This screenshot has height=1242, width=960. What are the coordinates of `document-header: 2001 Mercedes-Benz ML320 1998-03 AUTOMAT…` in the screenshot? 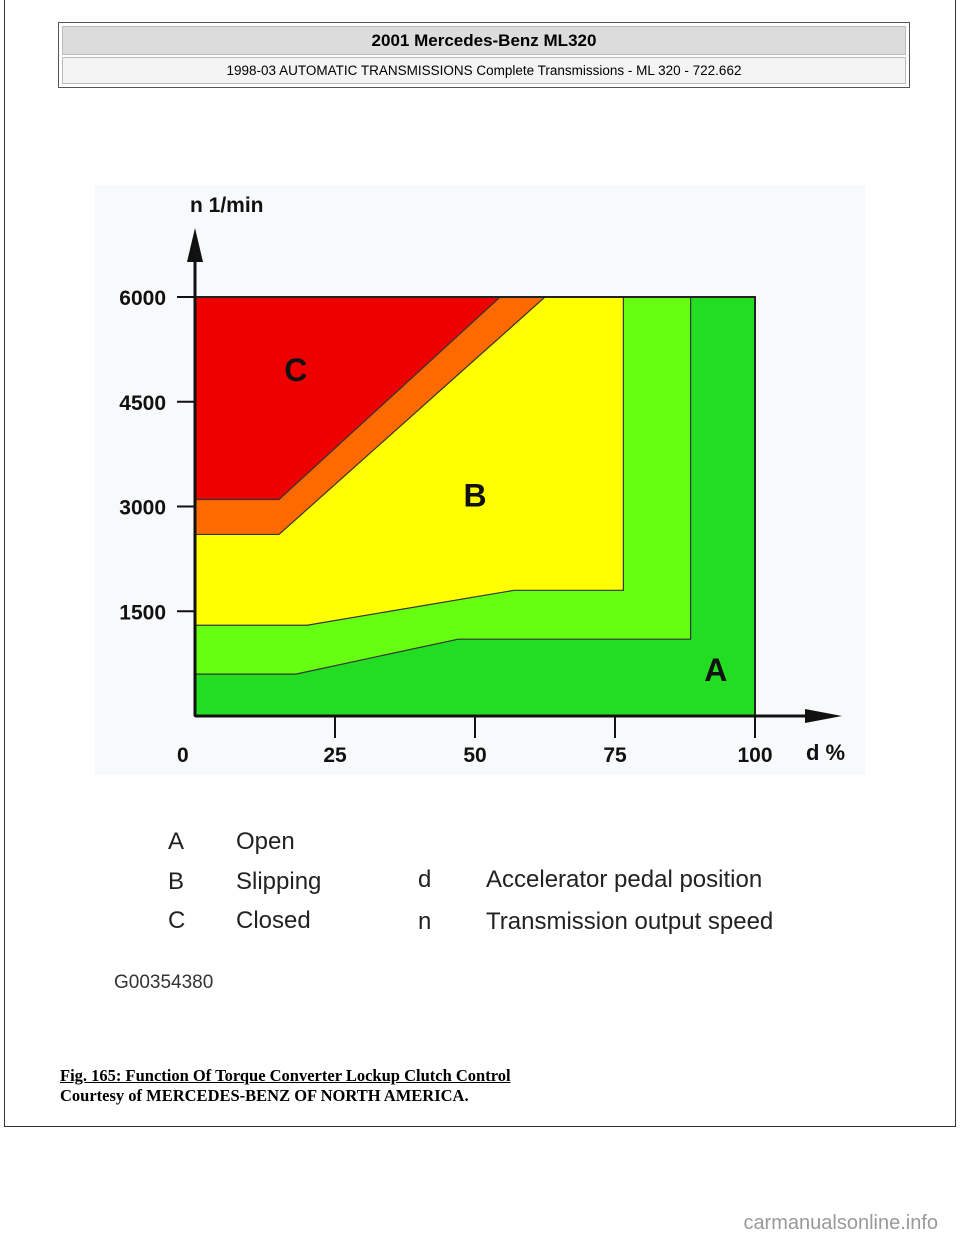 It's located at (484, 55).